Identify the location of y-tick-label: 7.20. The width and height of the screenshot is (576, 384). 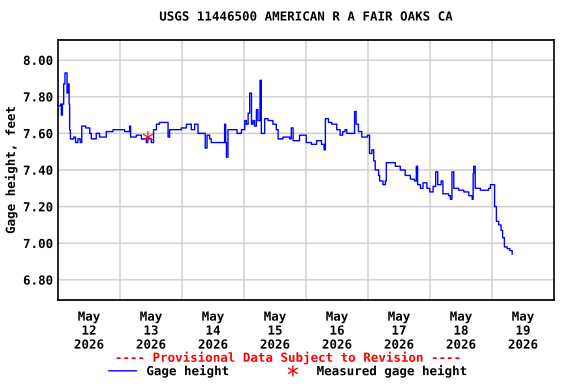
(38, 207).